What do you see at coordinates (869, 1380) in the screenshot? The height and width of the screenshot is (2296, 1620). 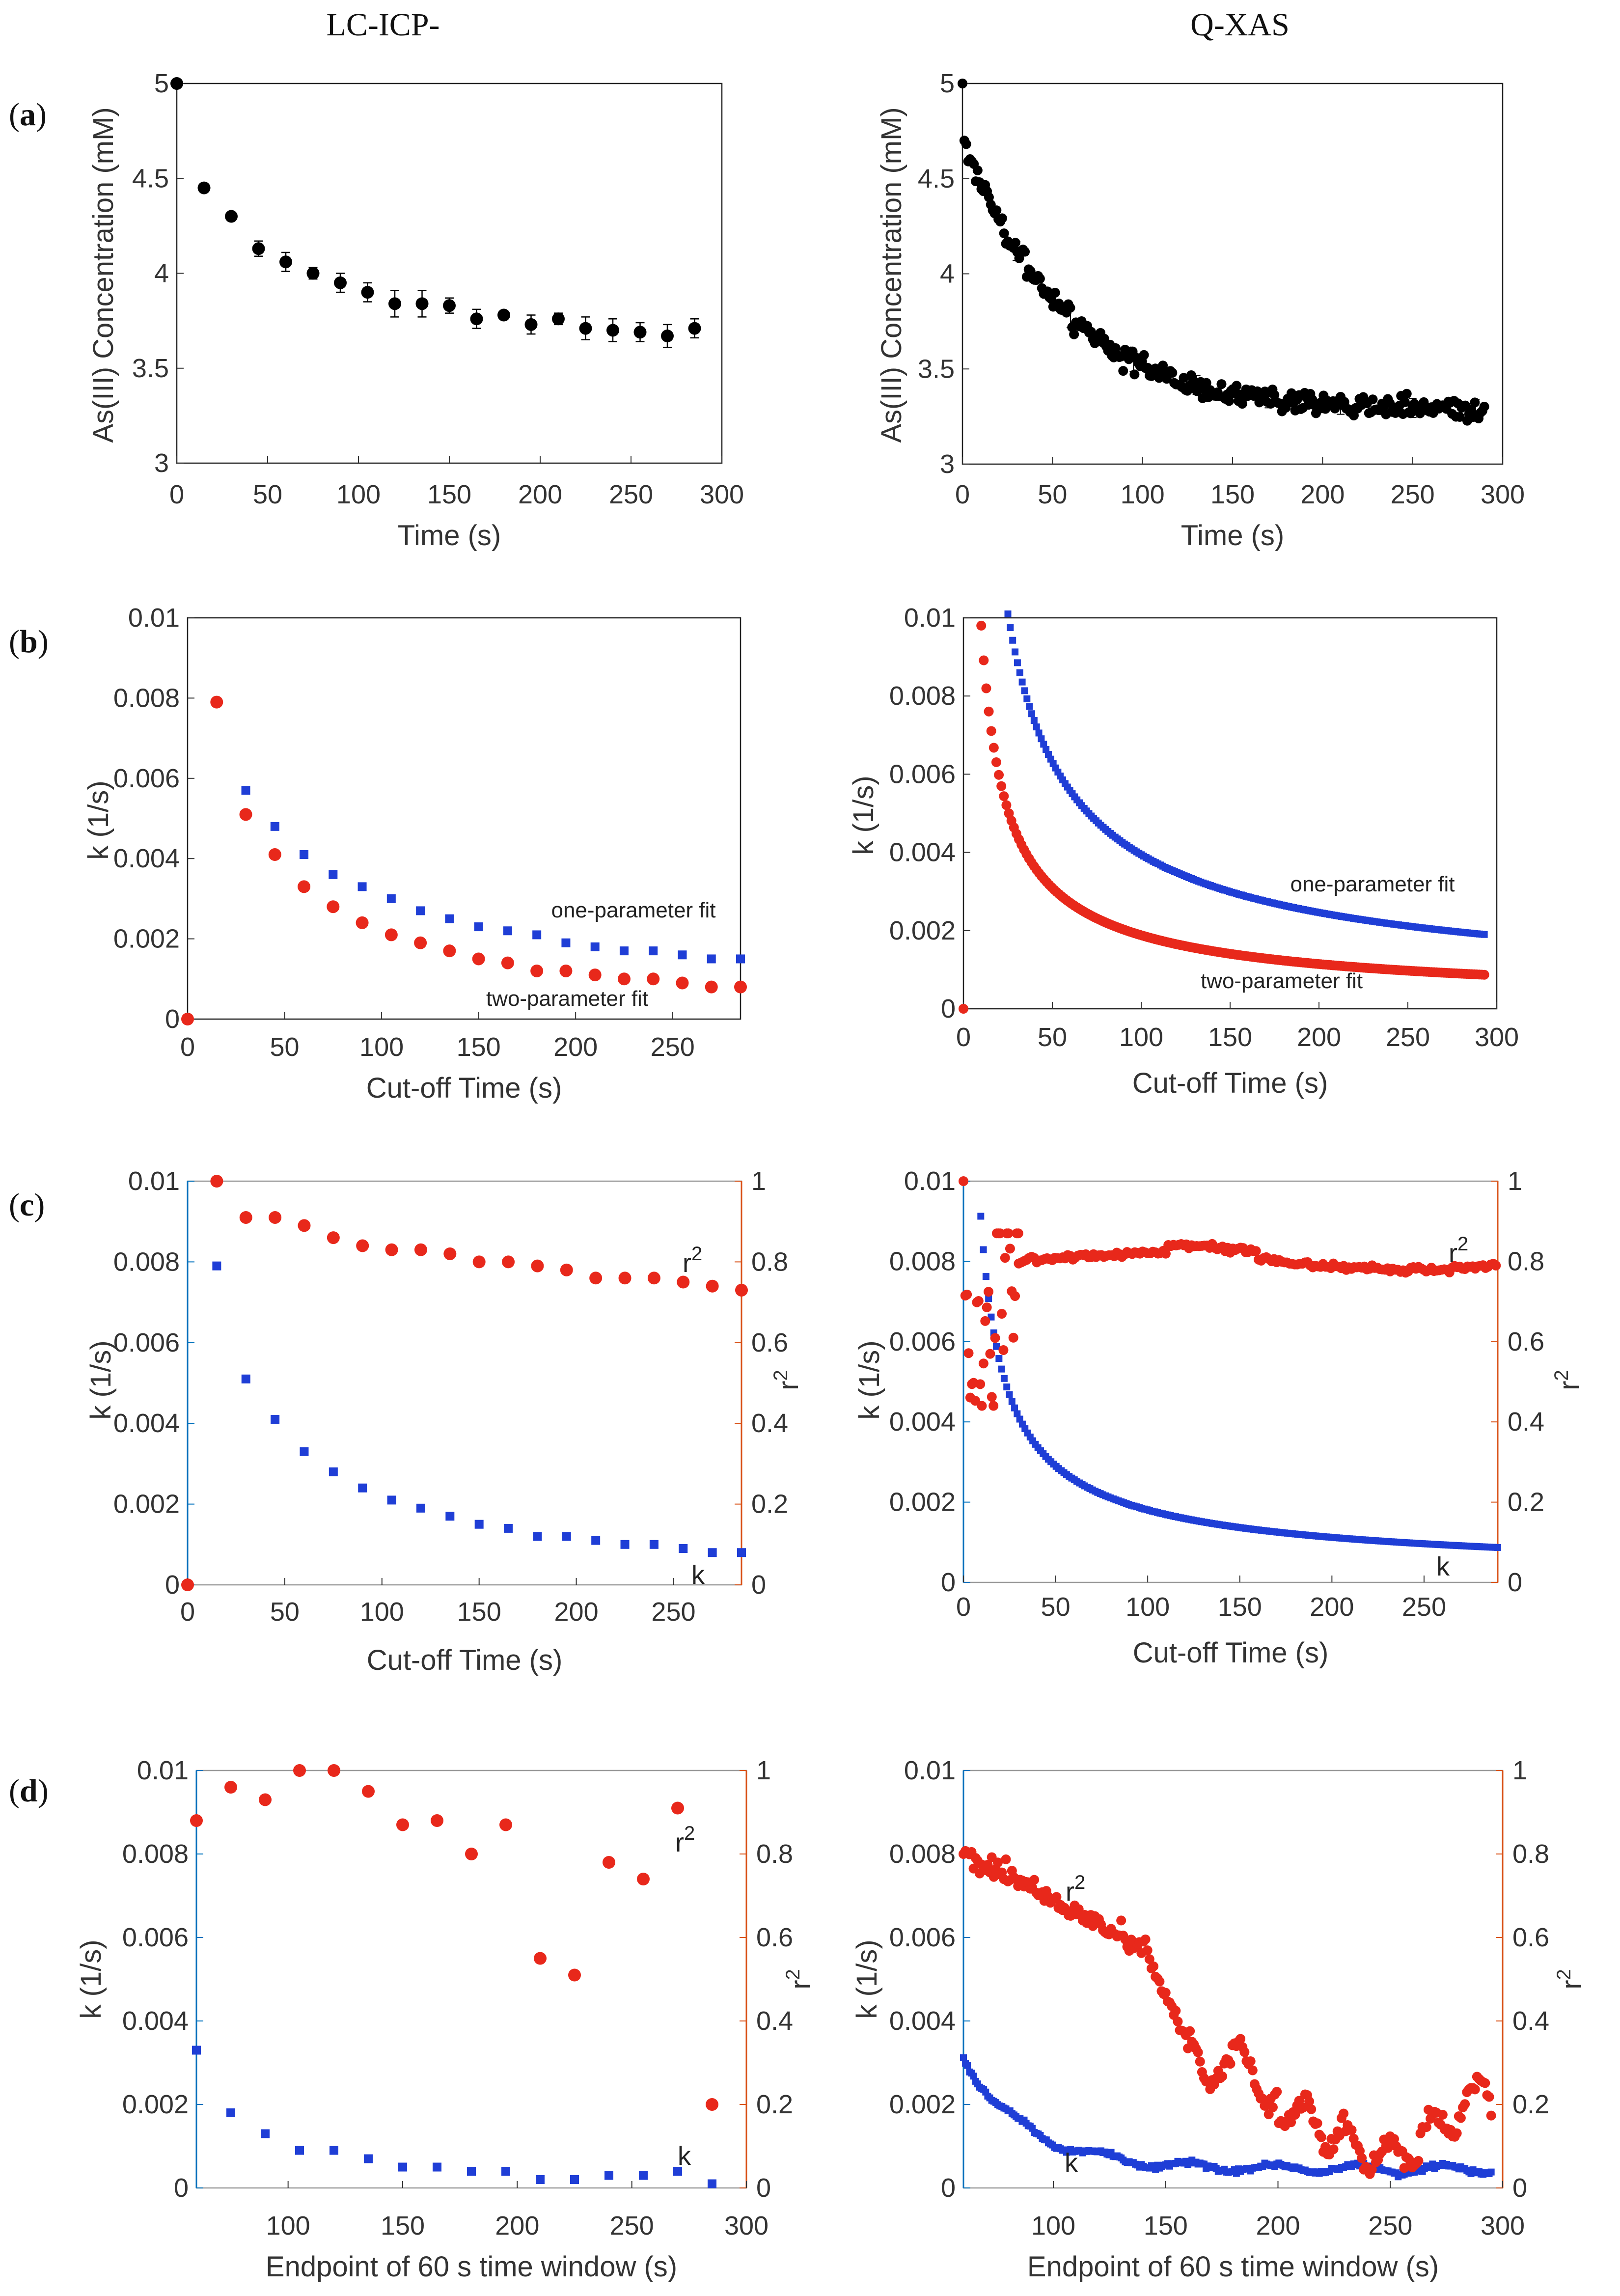 I see `y-axis-label: k (1/s)` at bounding box center [869, 1380].